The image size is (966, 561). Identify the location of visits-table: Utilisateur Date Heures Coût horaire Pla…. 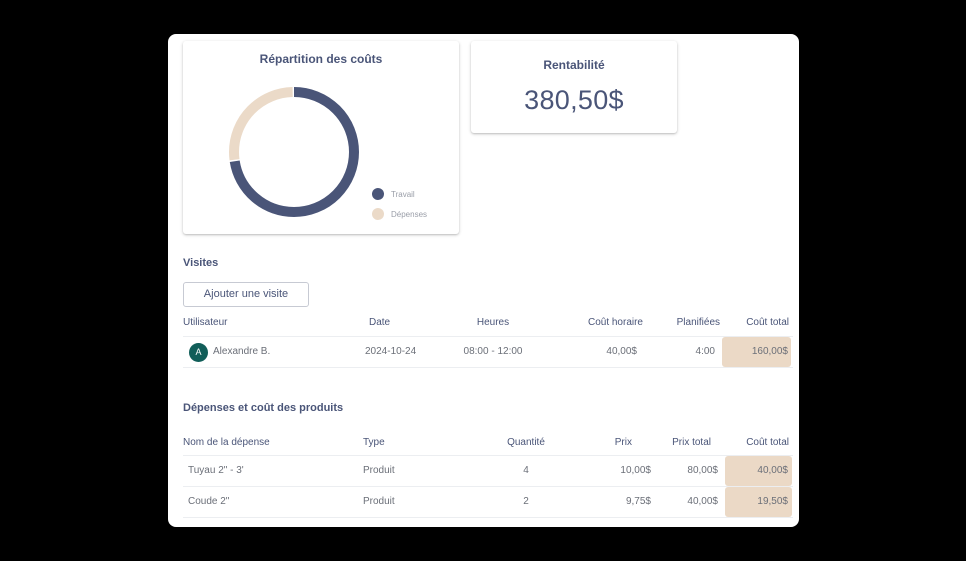
(488, 343).